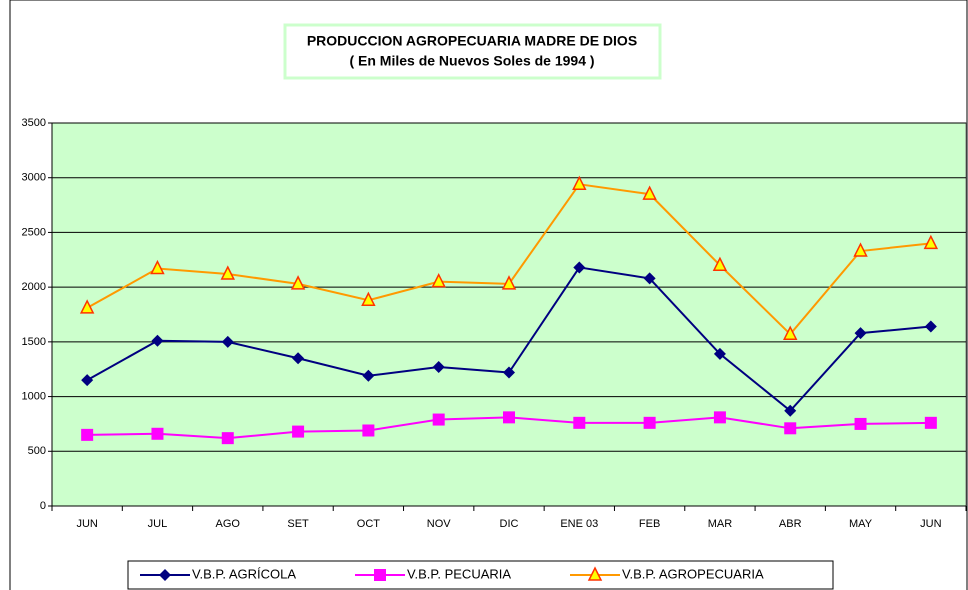  I want to click on chart-title: PRODUCCION AGROPECUARIA MADRE DE DIOS, so click(472, 41).